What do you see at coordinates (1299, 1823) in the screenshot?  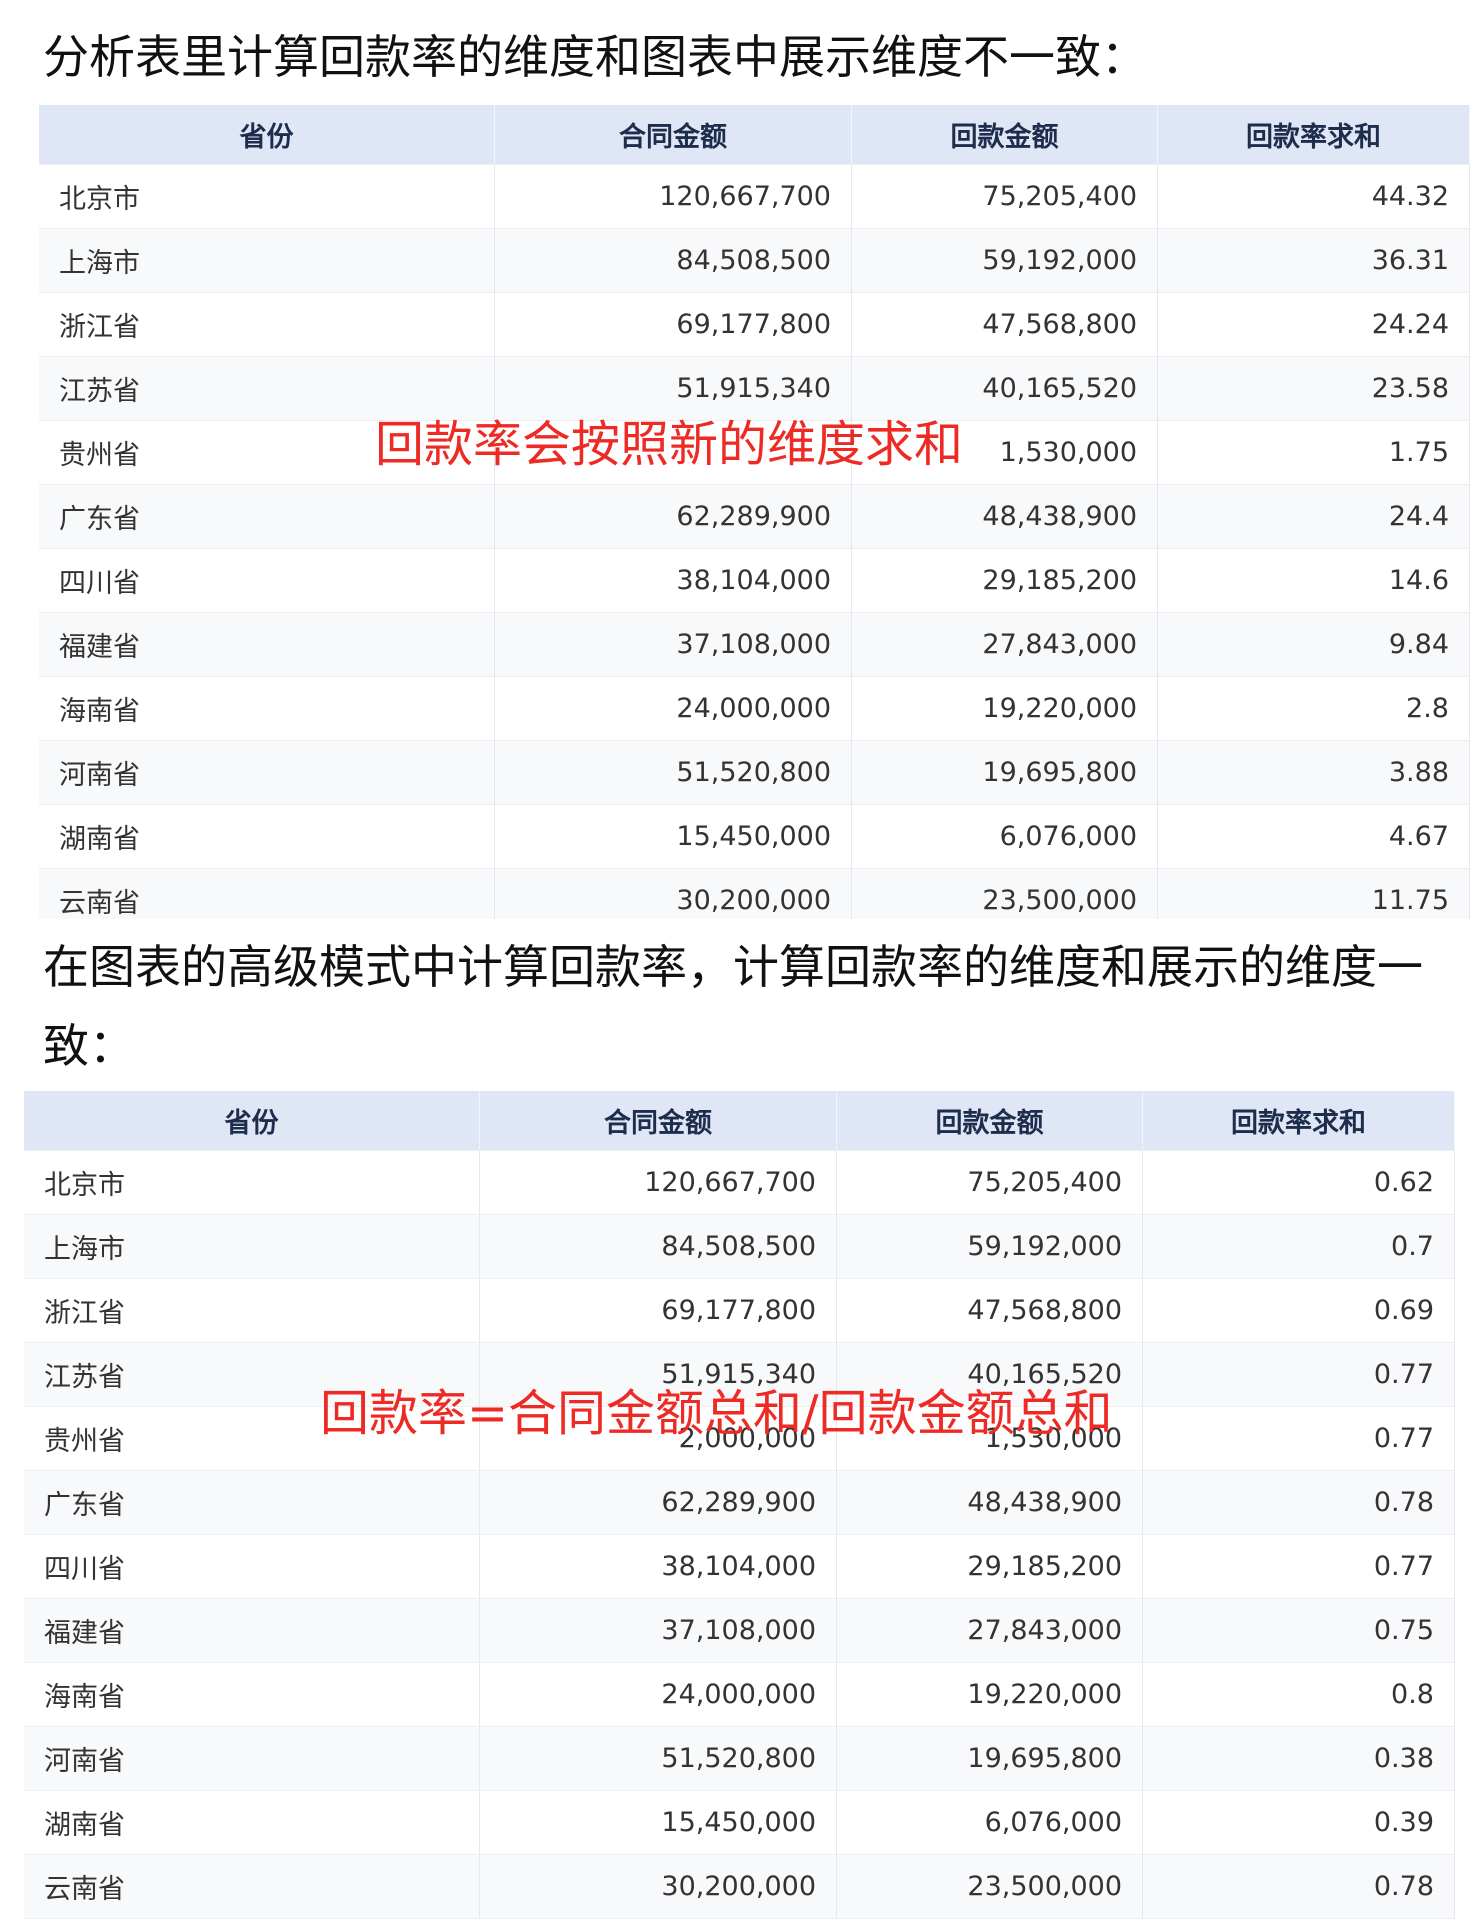 I see `number-cell: 0.39` at bounding box center [1299, 1823].